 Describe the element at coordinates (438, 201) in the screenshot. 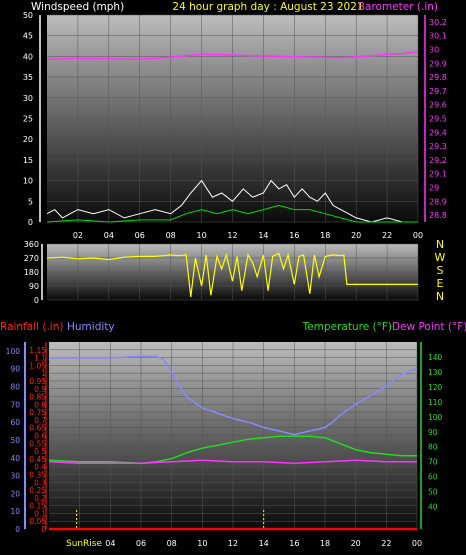

I see `barometer-tick-label: 28.9` at that location.